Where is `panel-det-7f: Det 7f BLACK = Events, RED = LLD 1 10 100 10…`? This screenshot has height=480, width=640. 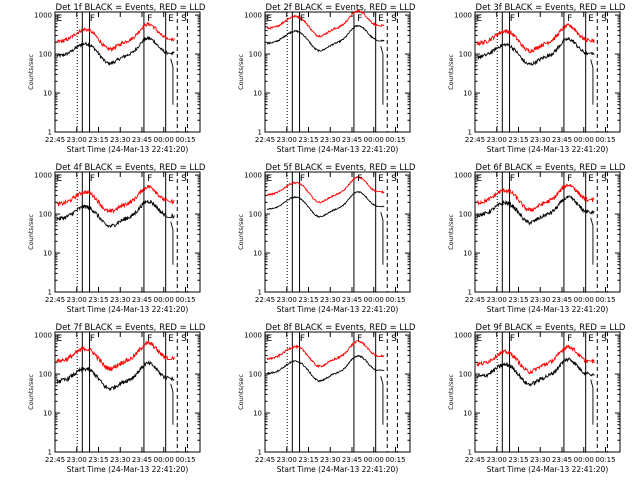
panel-det-7f: Det 7f BLACK = Events, RED = LLD 1 10 100 10… is located at coordinates (116, 398).